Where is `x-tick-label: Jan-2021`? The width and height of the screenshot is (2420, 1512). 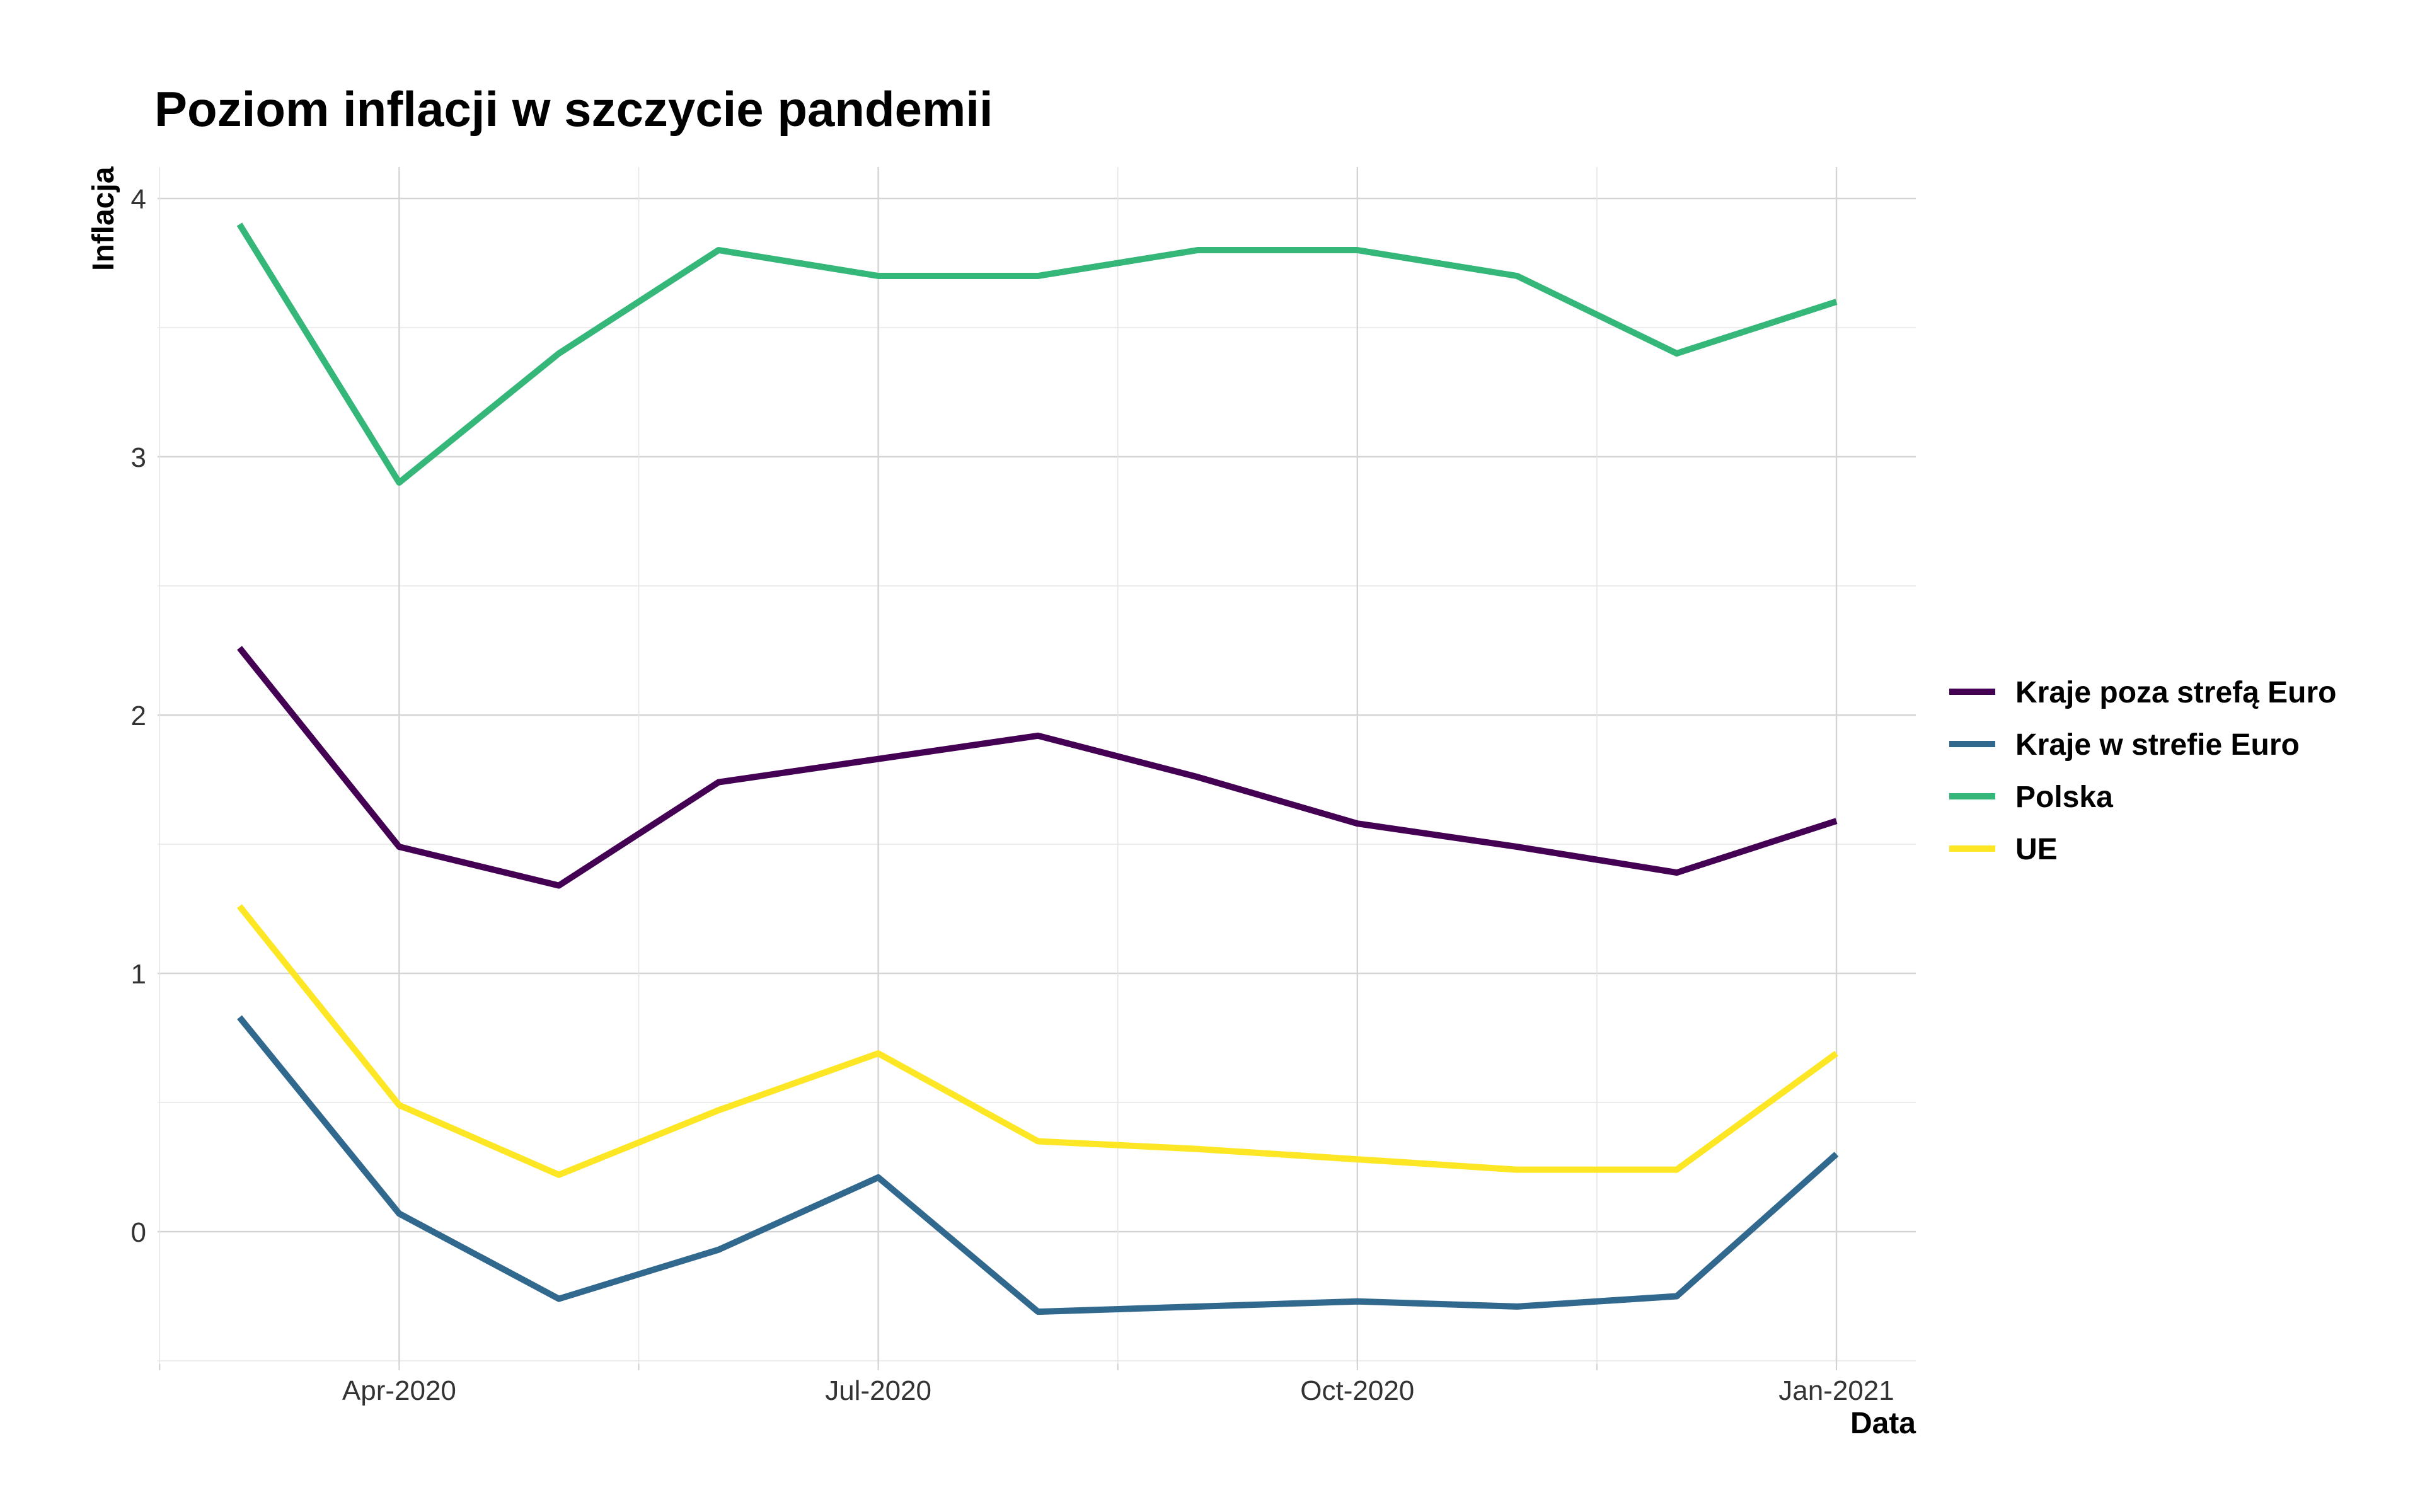 x-tick-label: Jan-2021 is located at coordinates (1836, 1390).